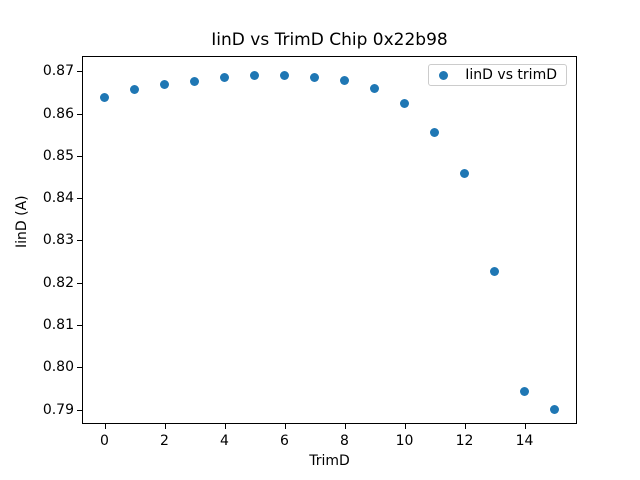  What do you see at coordinates (344, 441) in the screenshot?
I see `x-tick-label: 8` at bounding box center [344, 441].